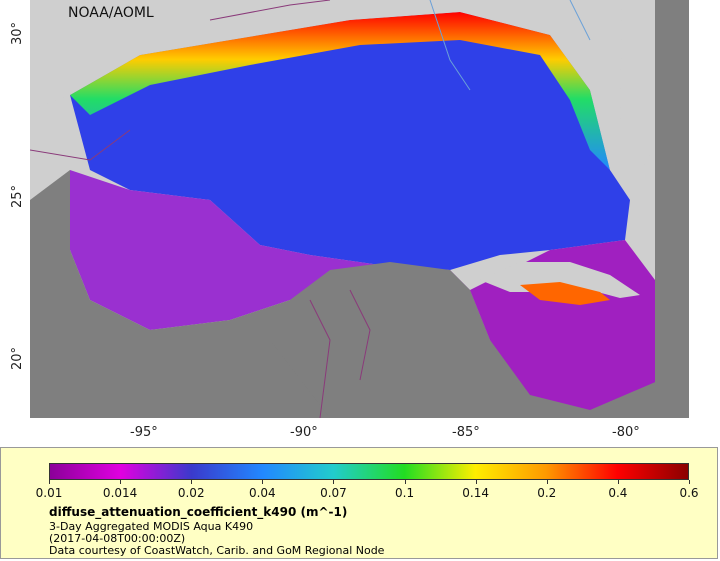  What do you see at coordinates (144, 432) in the screenshot?
I see `lon-tick-label: -95°` at bounding box center [144, 432].